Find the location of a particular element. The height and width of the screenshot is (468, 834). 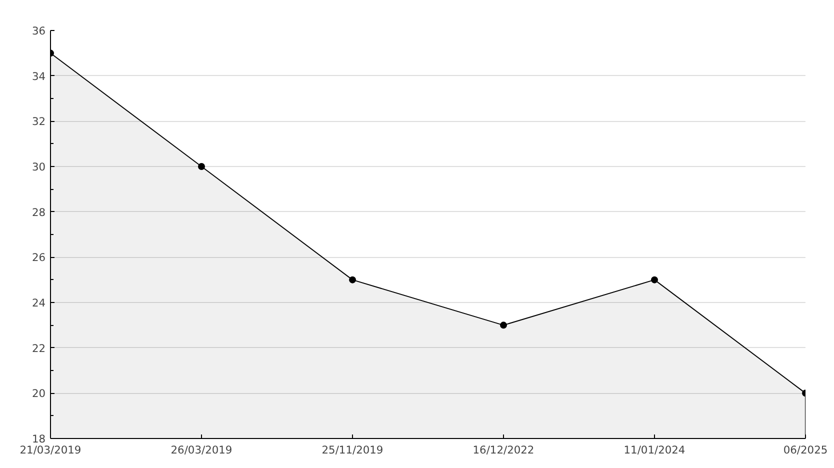

y-tick-label: 32 is located at coordinates (39, 121).